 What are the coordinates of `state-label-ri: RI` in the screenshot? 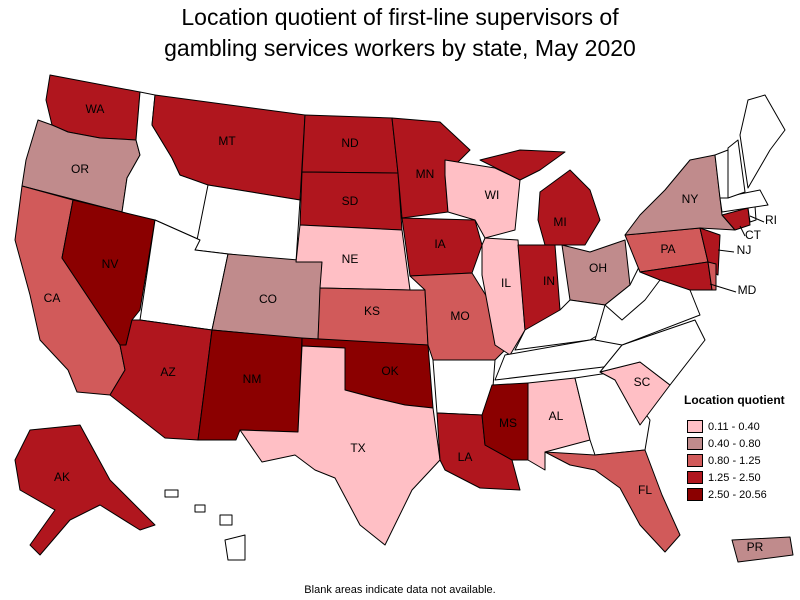 It's located at (771, 220).